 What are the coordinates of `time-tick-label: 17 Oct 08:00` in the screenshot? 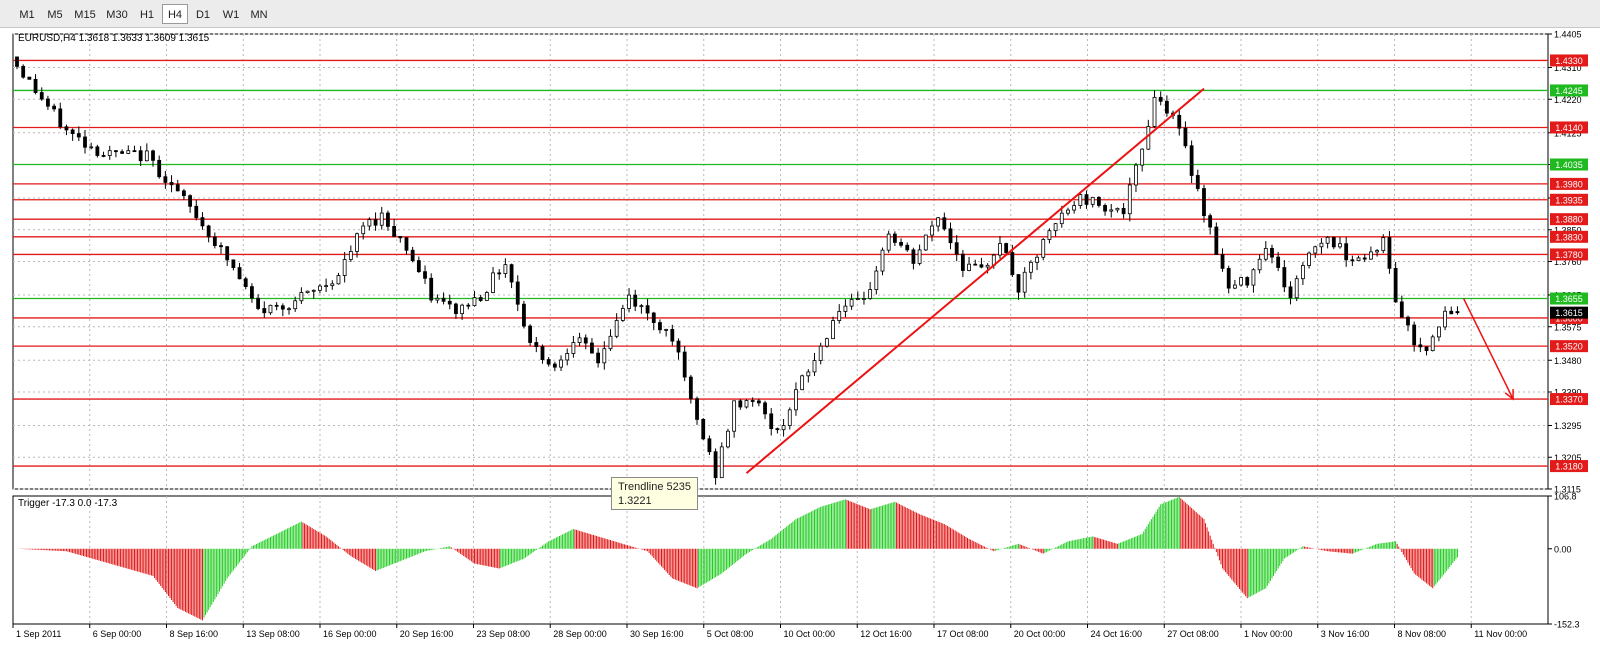 It's located at (963, 634).